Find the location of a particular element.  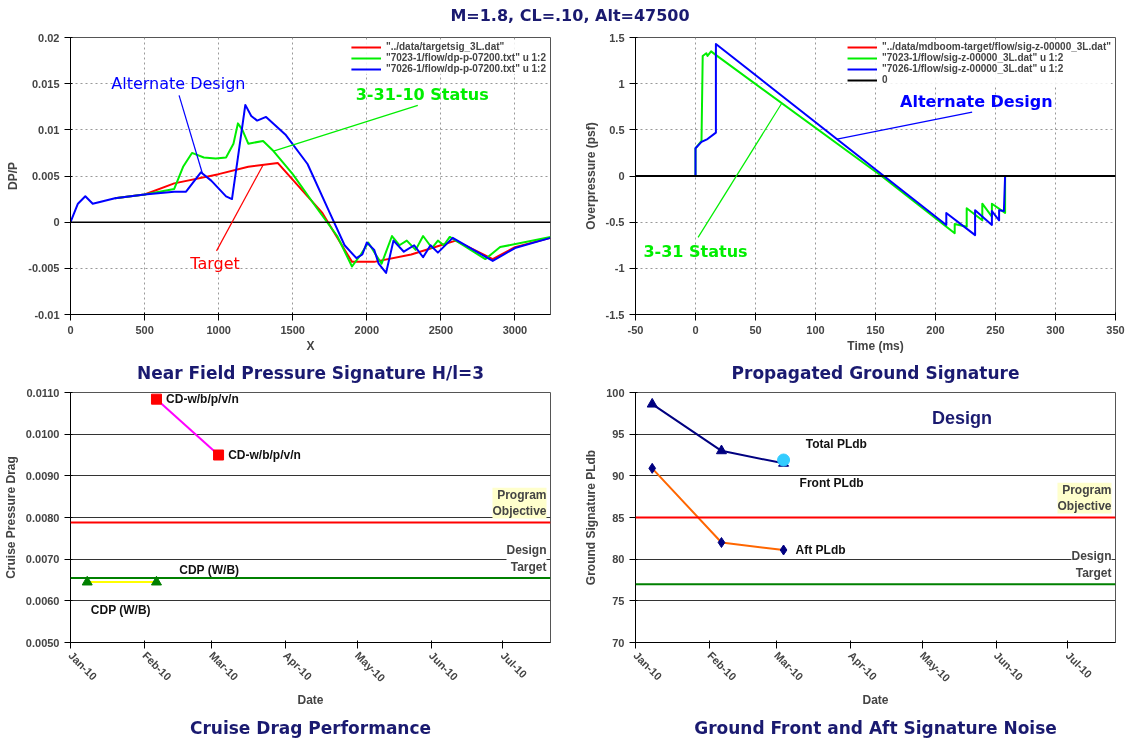

y-tick-label: 0.0110 is located at coordinates (43, 392).